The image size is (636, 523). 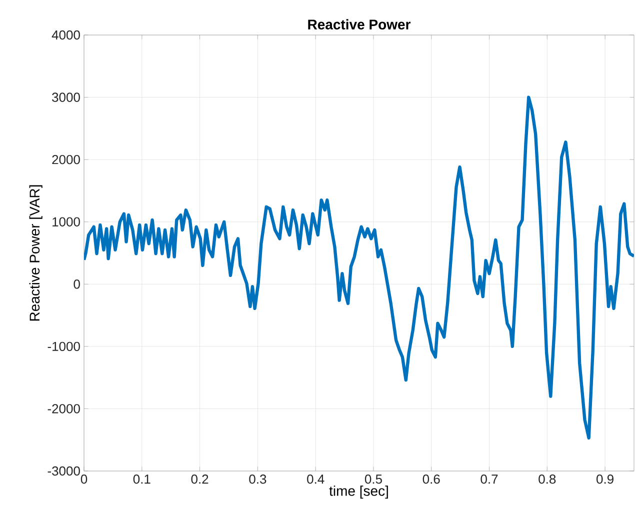 What do you see at coordinates (64, 409) in the screenshot?
I see `y-tick-label: -2000` at bounding box center [64, 409].